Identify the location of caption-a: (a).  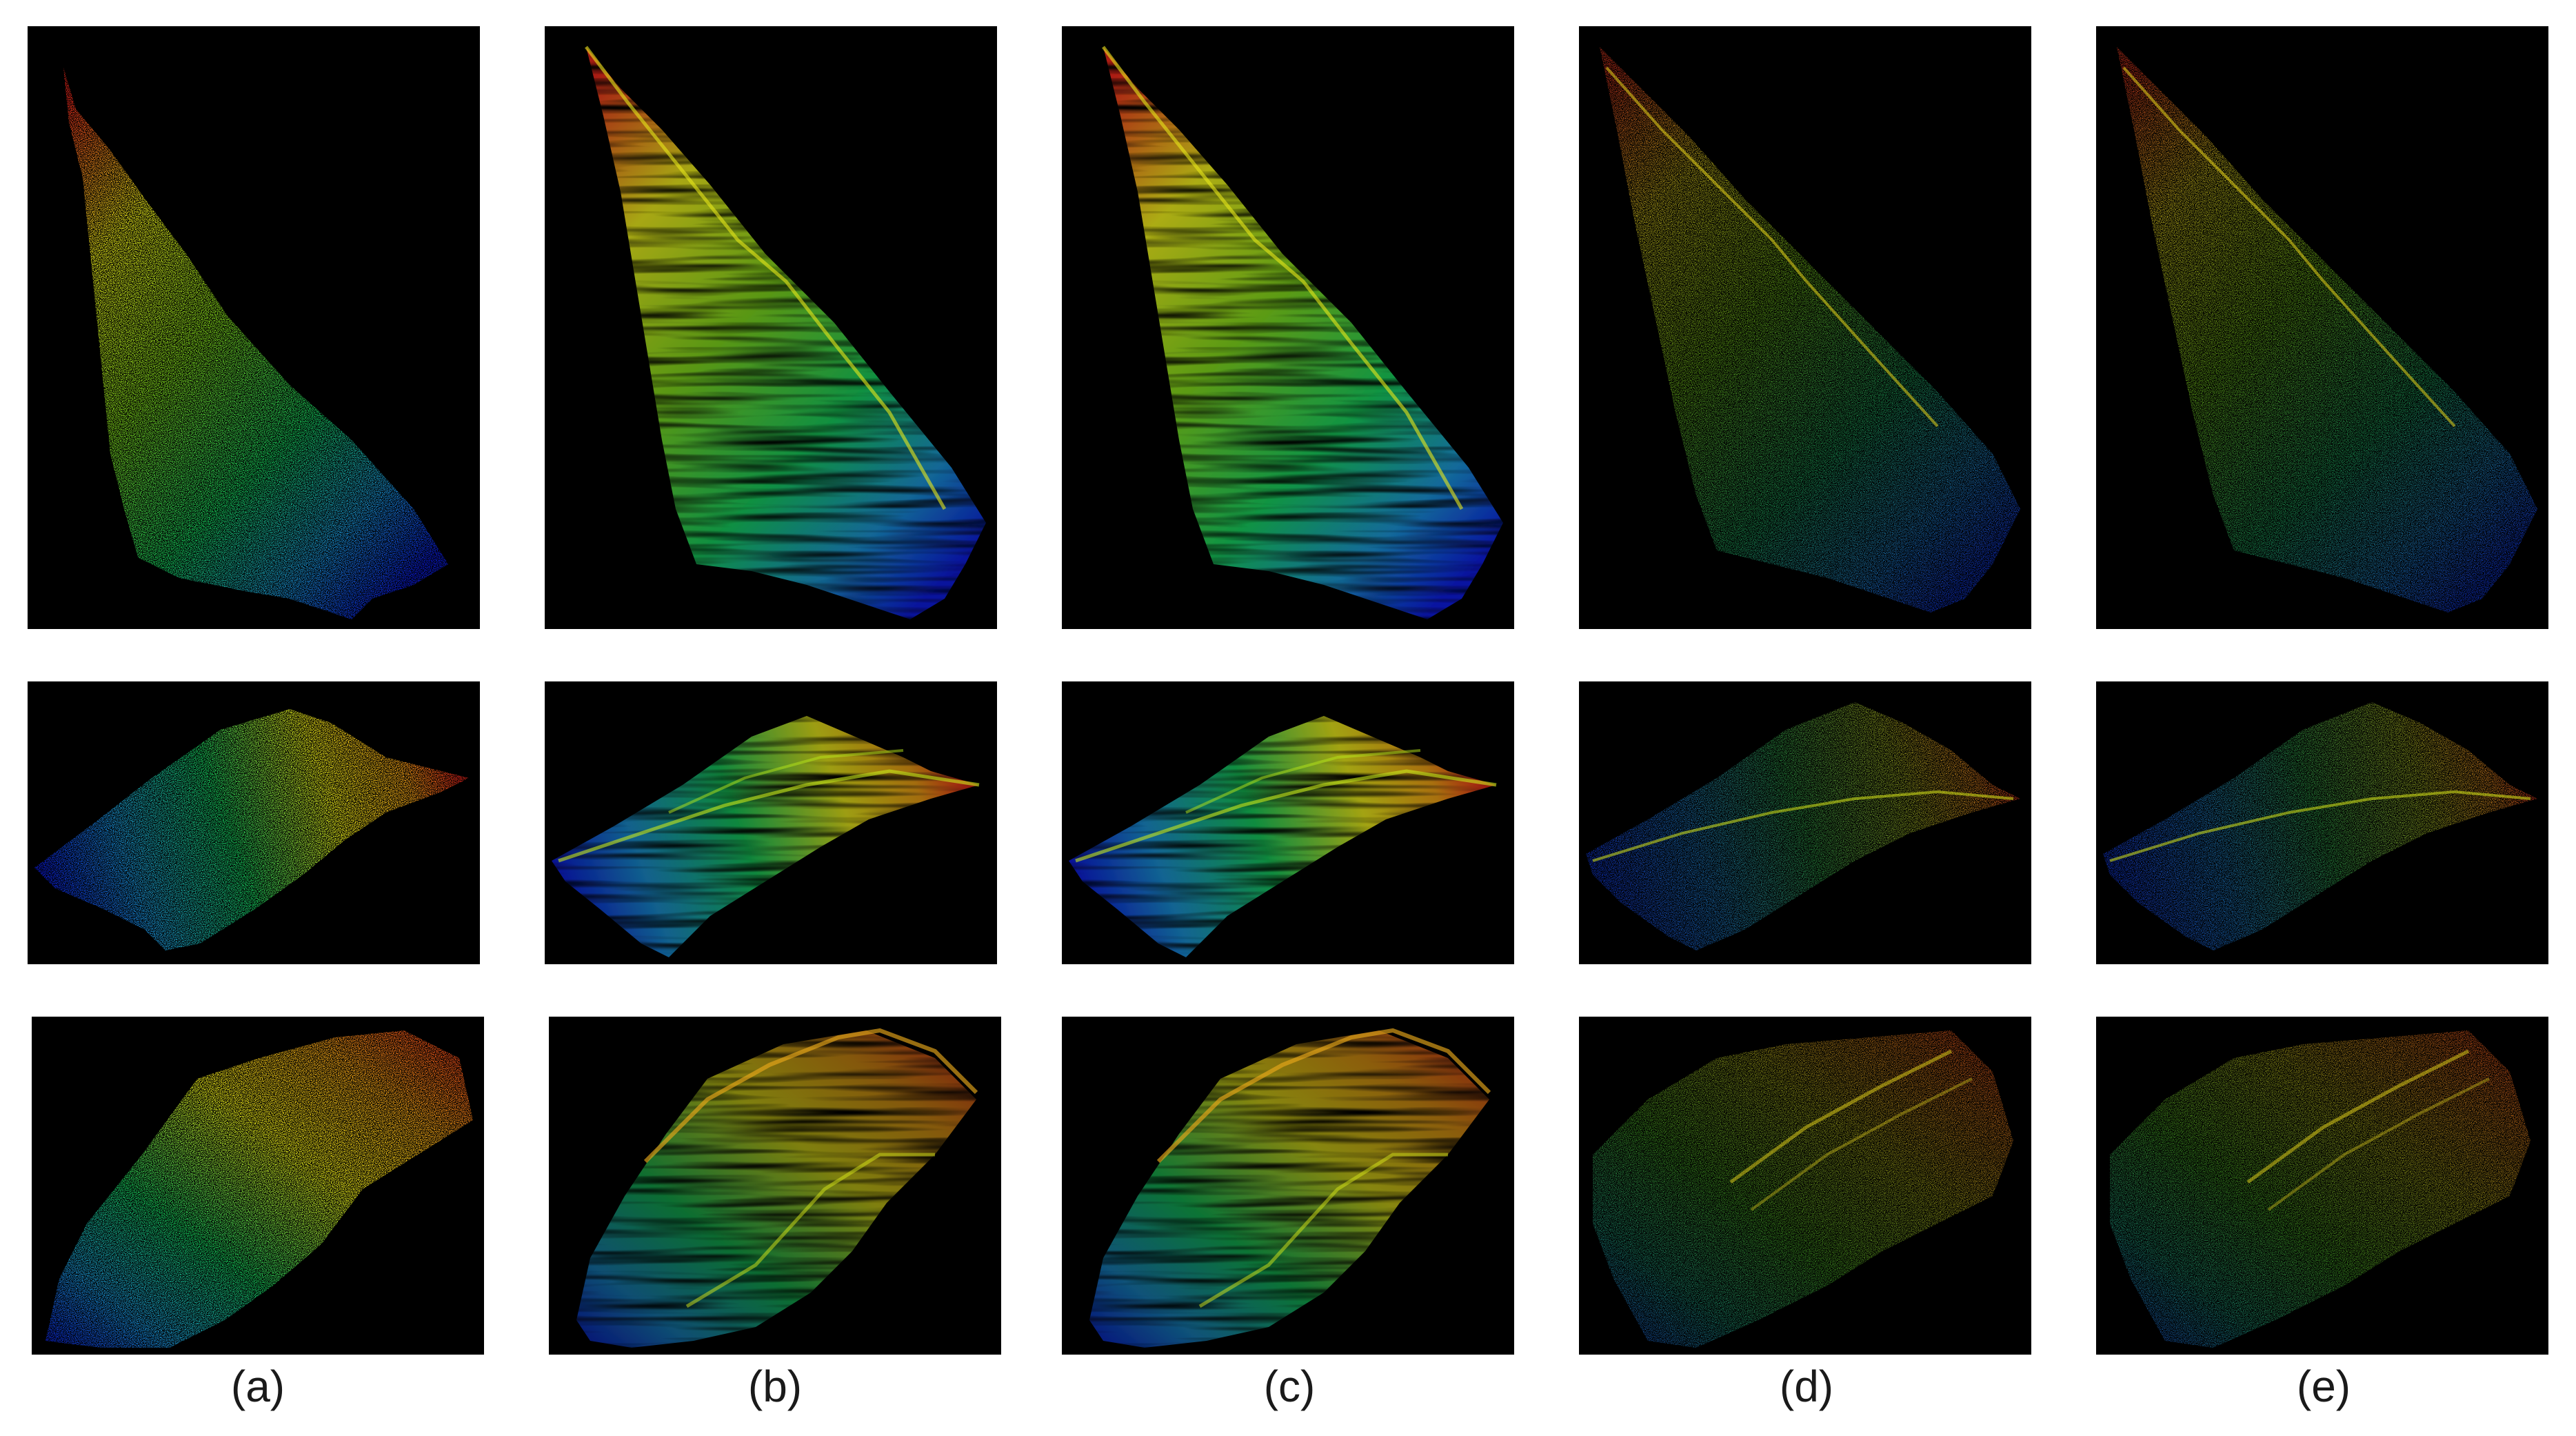
(257, 1387).